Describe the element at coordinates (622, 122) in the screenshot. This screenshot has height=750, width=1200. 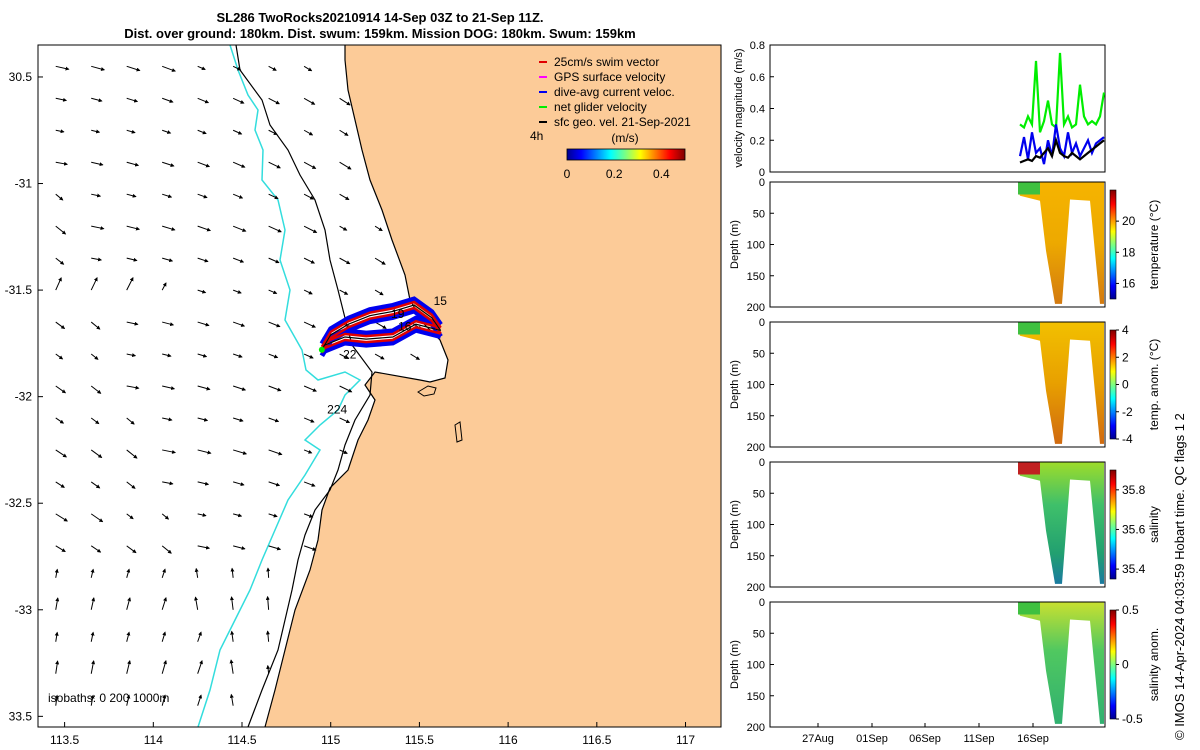
I see `legend-label: sfc geo. vel. 21-Sep-2021` at that location.